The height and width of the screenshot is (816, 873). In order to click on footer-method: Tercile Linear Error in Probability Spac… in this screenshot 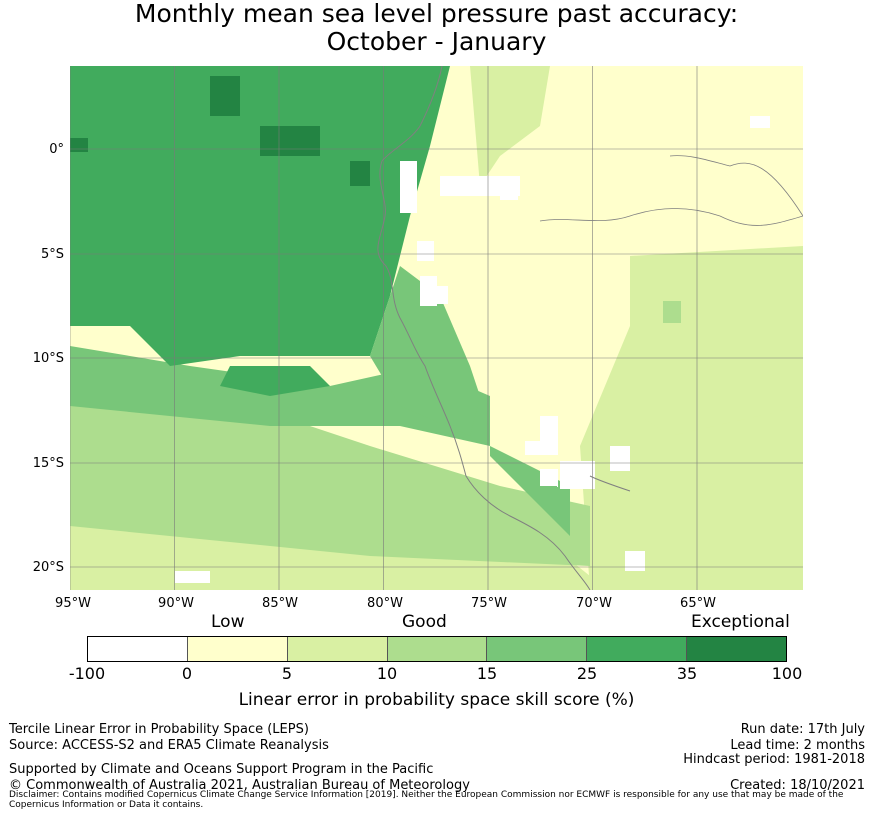, I will do `click(159, 729)`.